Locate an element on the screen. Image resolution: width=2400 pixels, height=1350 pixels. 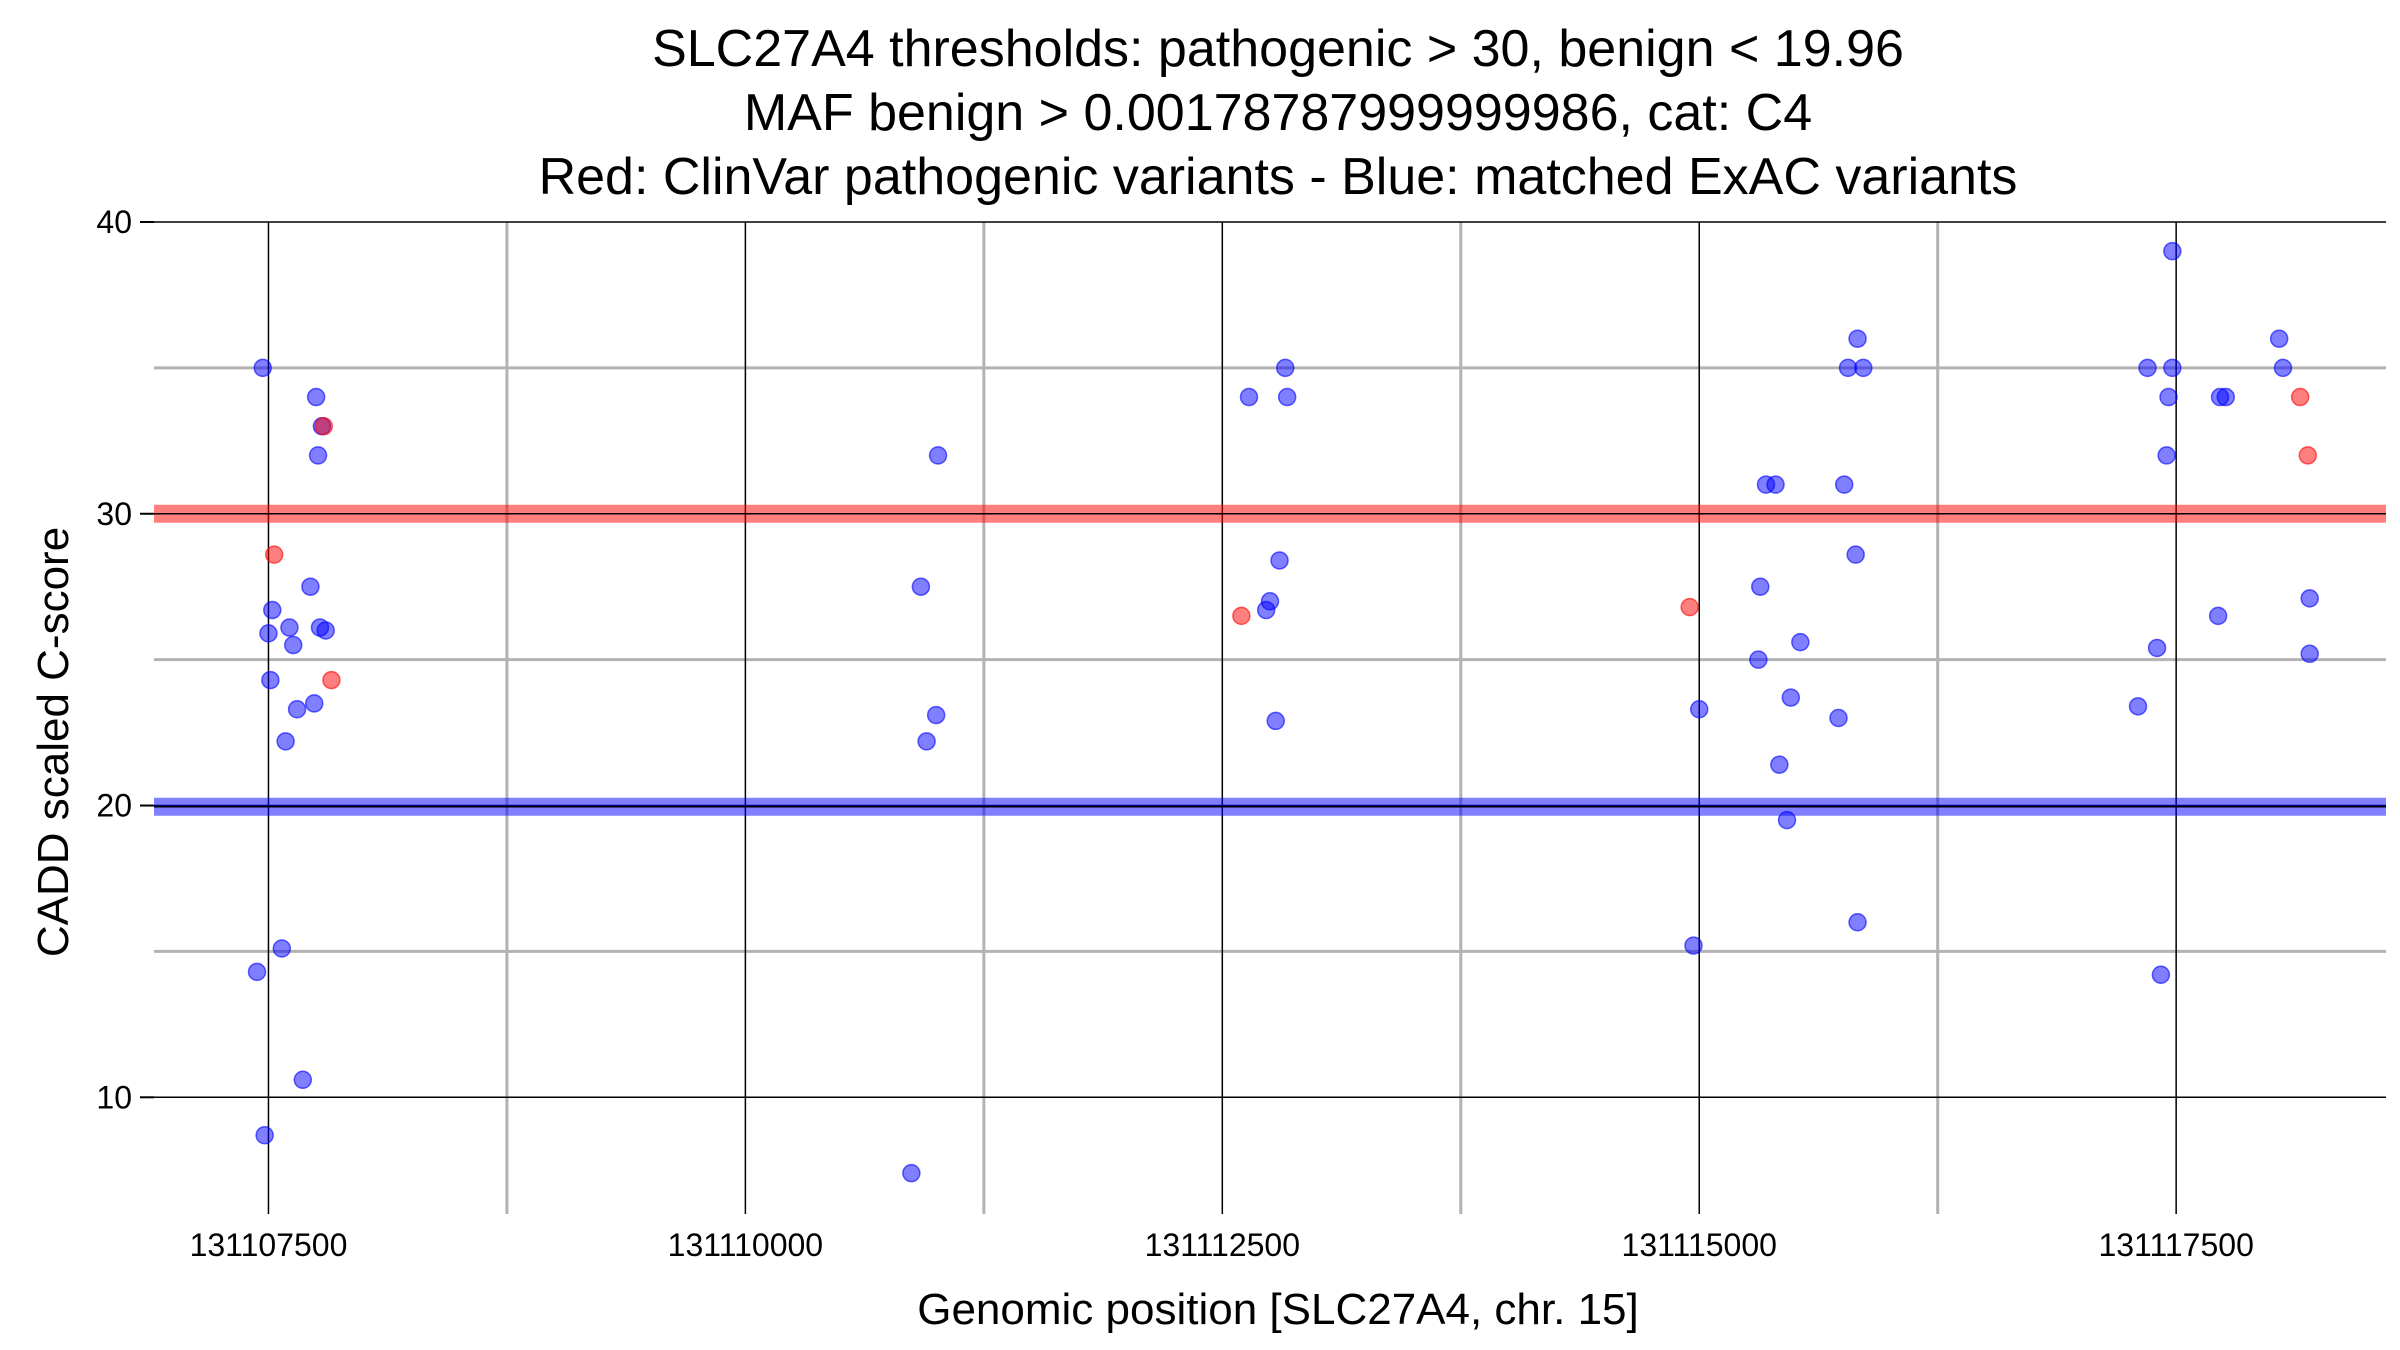
x-axis-title: Genomic position [SLC27A4, chr. 15] is located at coordinates (1278, 1309).